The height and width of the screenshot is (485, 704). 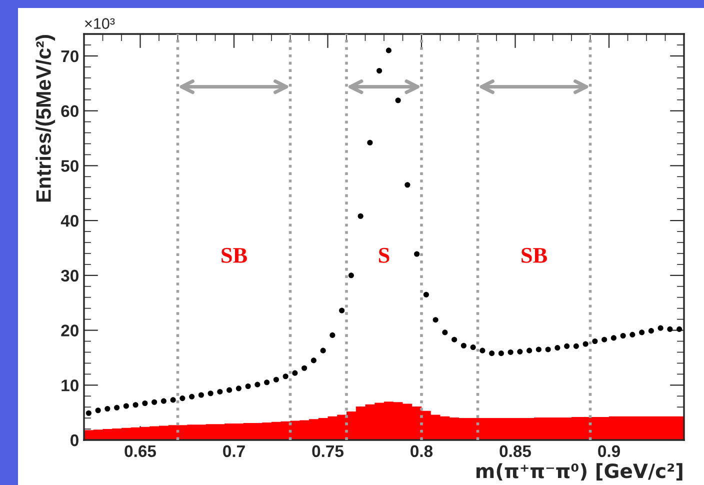 What do you see at coordinates (69, 111) in the screenshot?
I see `y-tick-label: 60` at bounding box center [69, 111].